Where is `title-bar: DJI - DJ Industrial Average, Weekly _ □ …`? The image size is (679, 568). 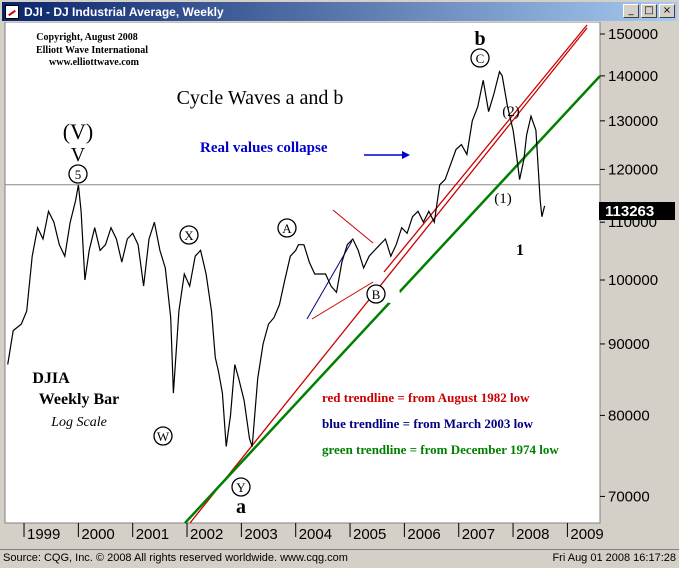 title-bar: DJI - DJ Industrial Average, Weekly _ □ … is located at coordinates (339, 11).